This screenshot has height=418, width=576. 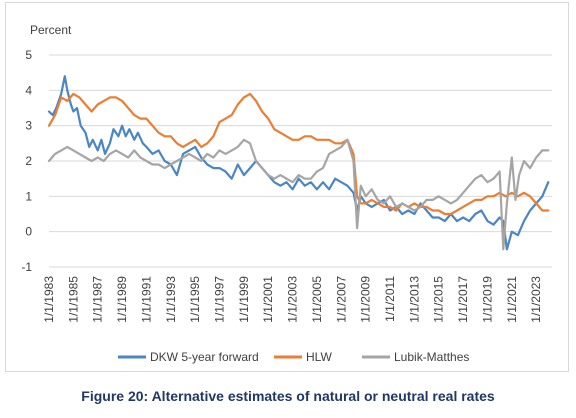 I want to click on y-tick-label: 0, so click(x=28, y=232).